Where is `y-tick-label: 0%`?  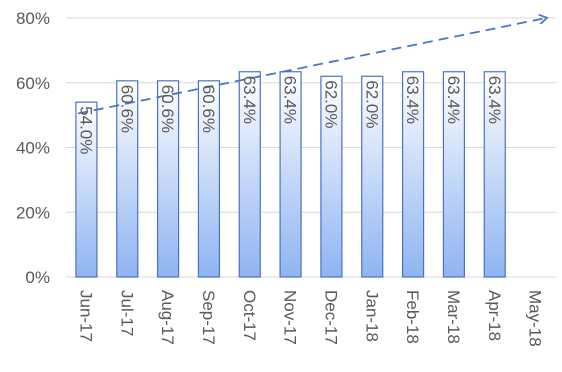
y-tick-label: 0% is located at coordinates (37, 277).